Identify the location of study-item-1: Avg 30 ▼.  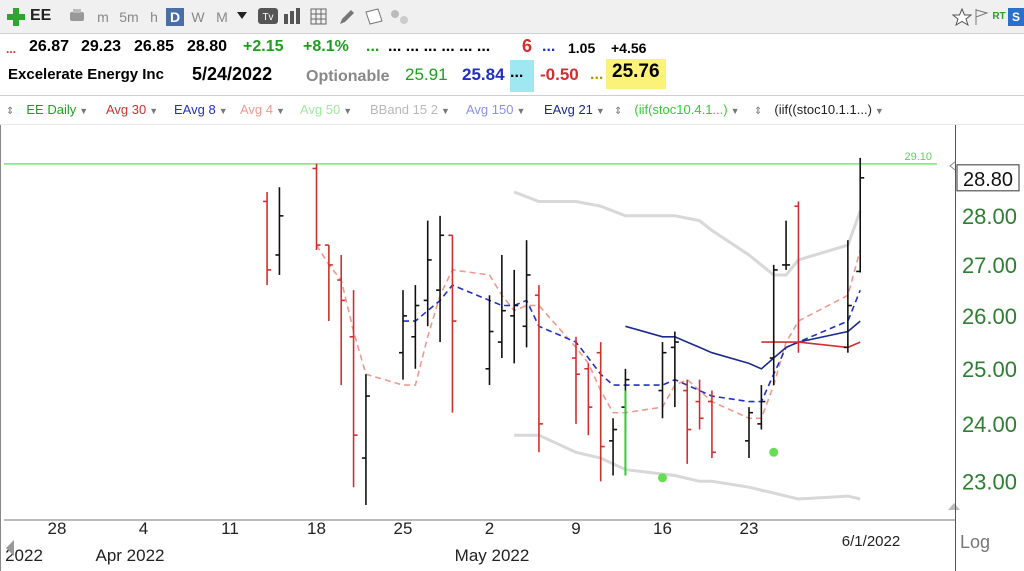
(132, 109).